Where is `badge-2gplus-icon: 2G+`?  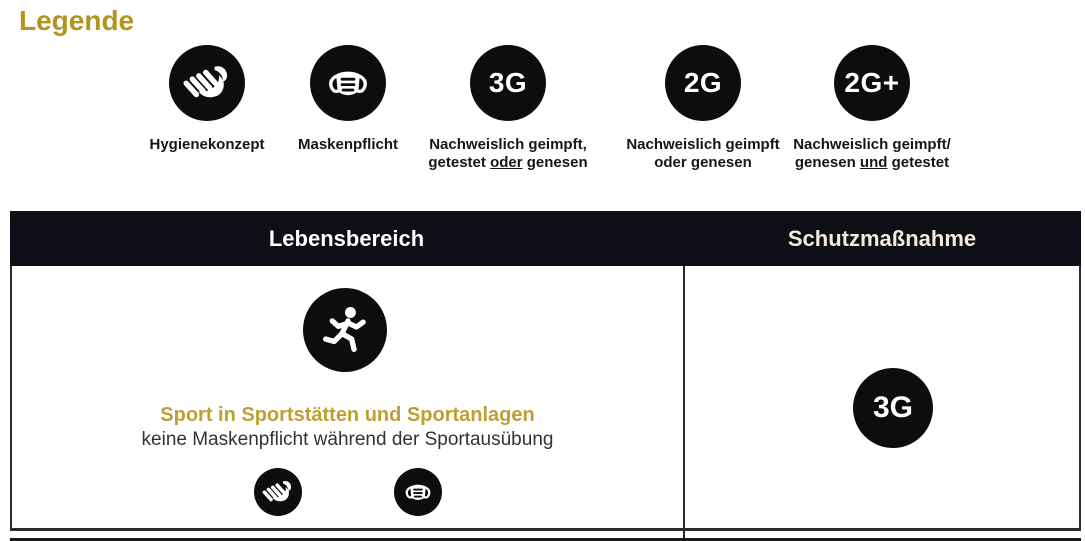
badge-2gplus-icon: 2G+ is located at coordinates (872, 83).